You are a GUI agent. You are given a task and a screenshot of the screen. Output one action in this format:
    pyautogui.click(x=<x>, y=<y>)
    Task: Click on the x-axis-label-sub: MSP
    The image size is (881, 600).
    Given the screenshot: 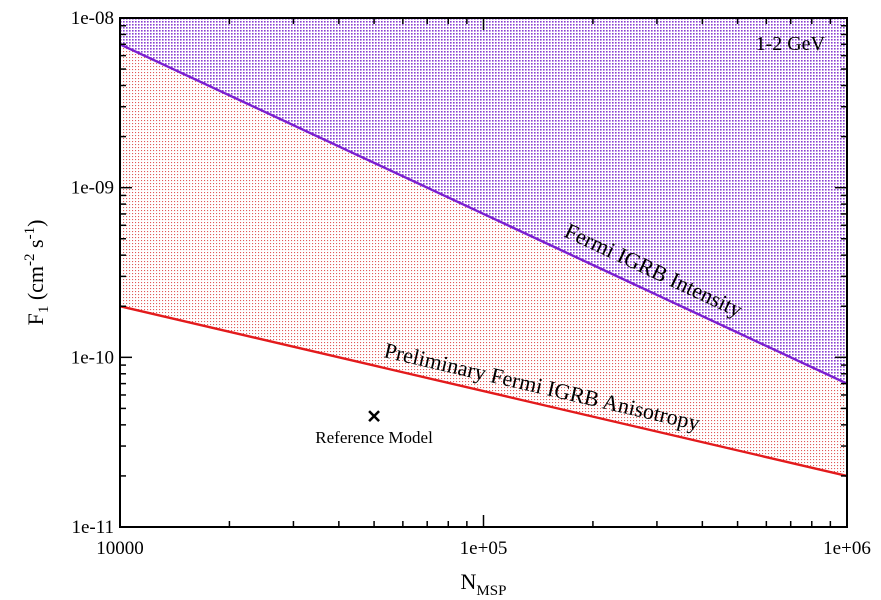 What is the action you would take?
    pyautogui.click(x=491, y=591)
    